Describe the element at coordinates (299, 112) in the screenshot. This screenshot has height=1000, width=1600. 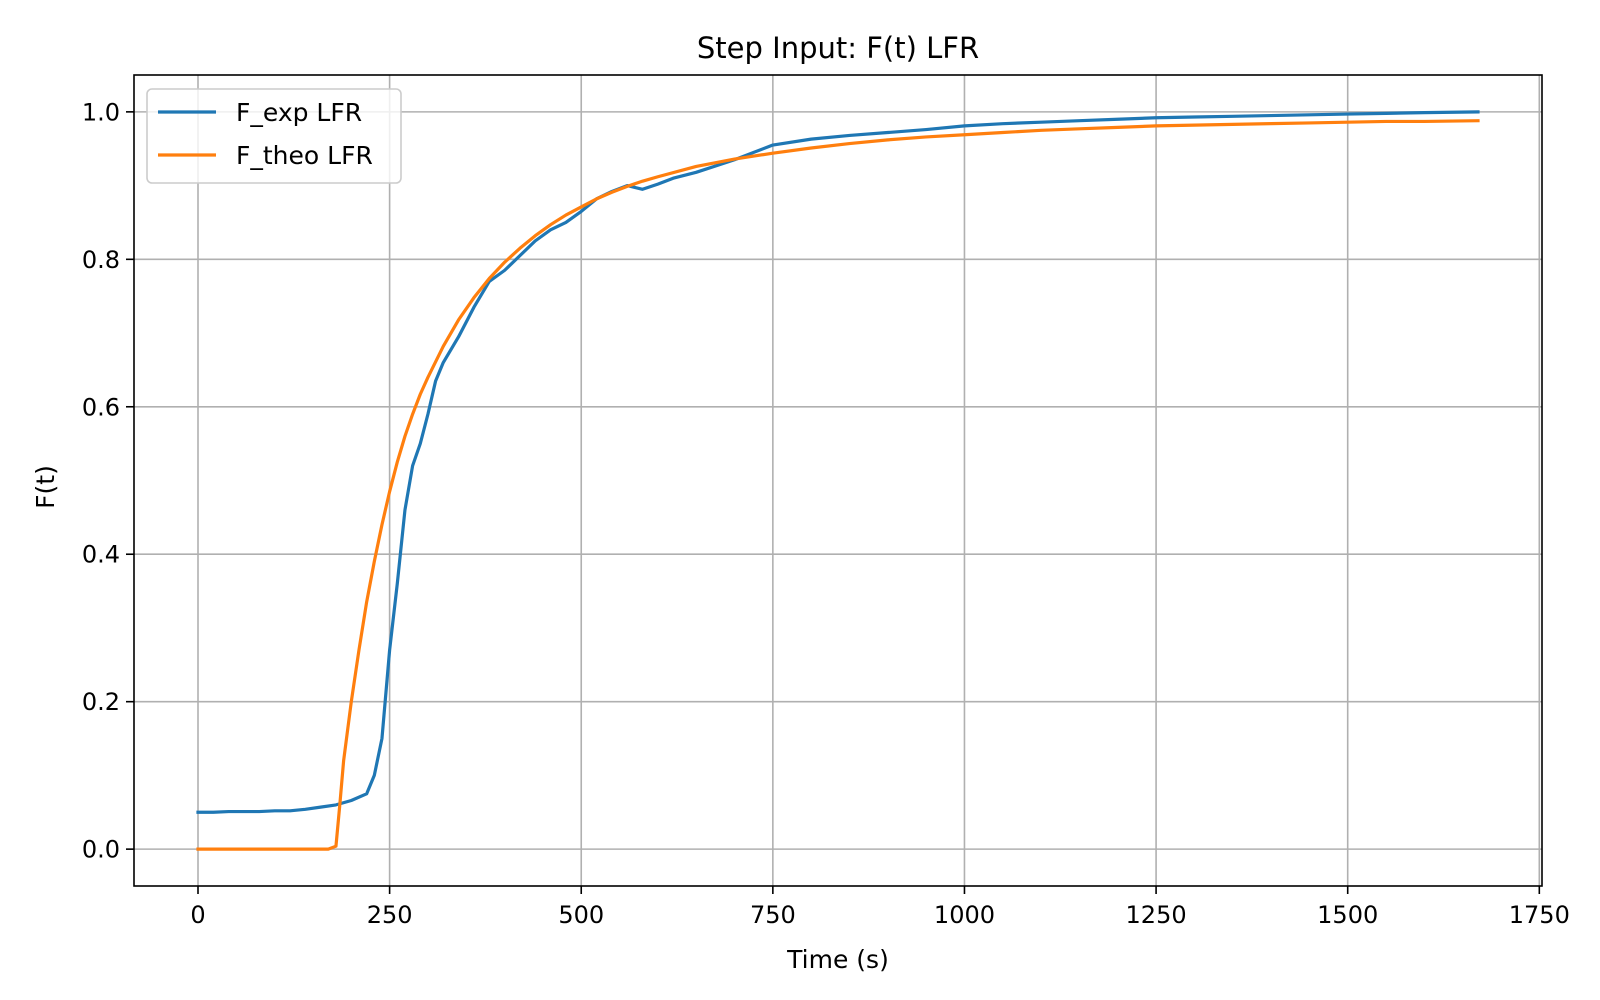
I see `legend-label: F_exp LFR` at that location.